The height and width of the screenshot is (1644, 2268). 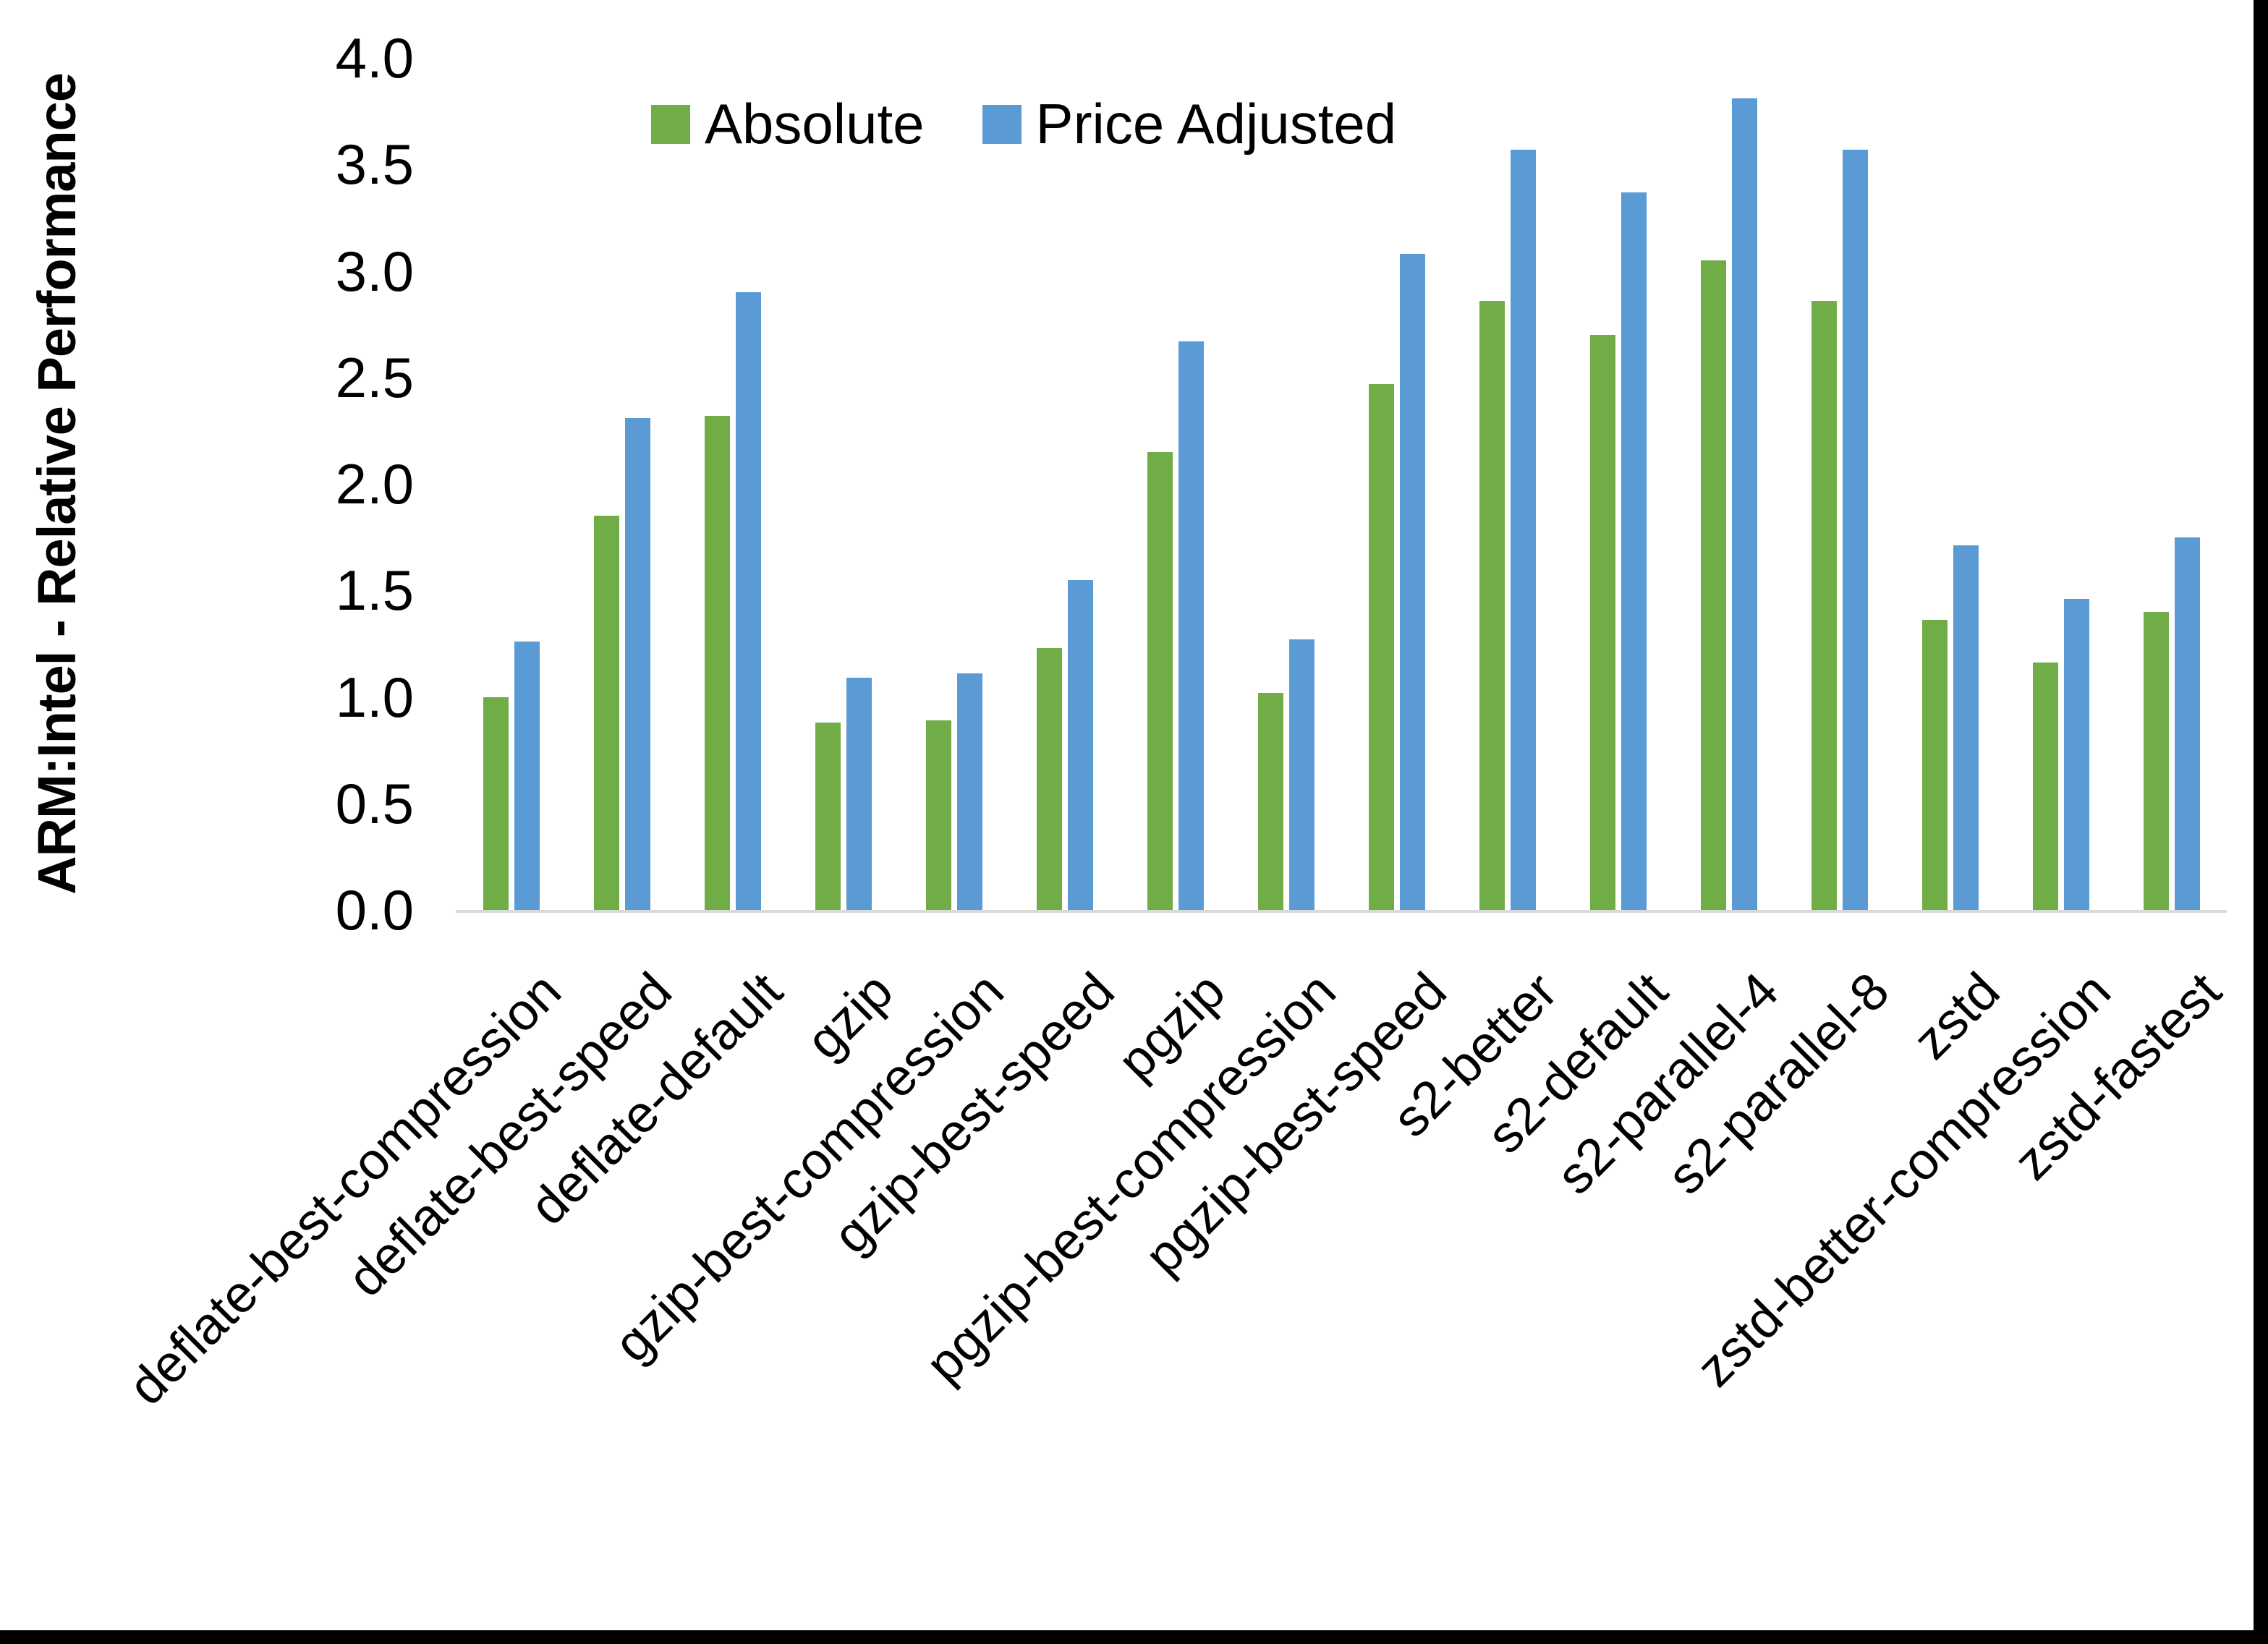 I want to click on y-tick-label: 1.5, so click(x=374, y=590).